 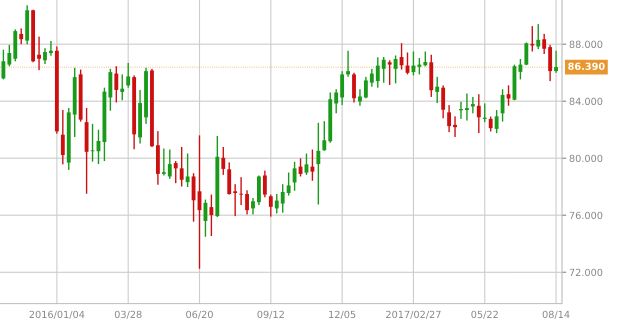 I want to click on x-tick-label: 12/05, so click(x=342, y=314).